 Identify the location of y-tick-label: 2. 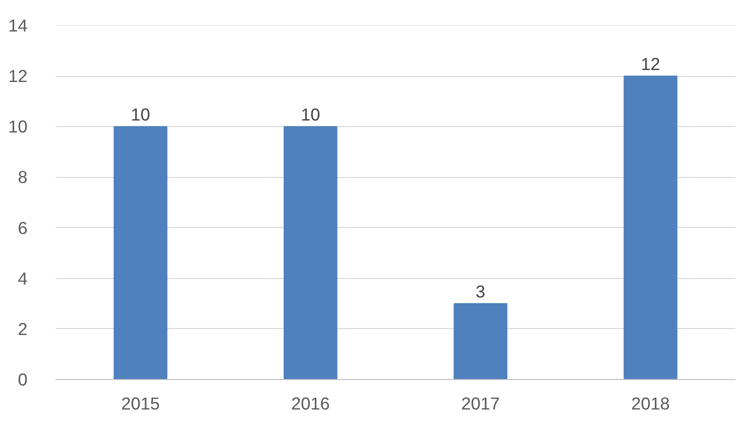
(23, 328).